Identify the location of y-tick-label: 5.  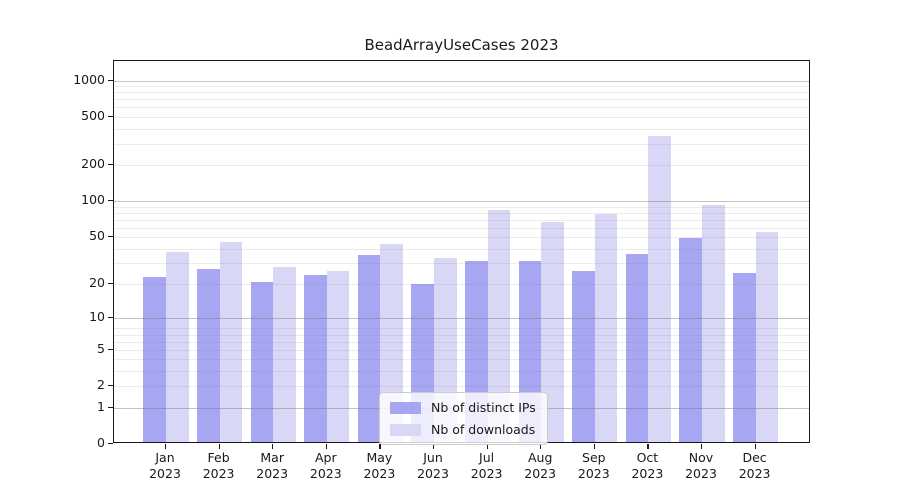
(101, 348).